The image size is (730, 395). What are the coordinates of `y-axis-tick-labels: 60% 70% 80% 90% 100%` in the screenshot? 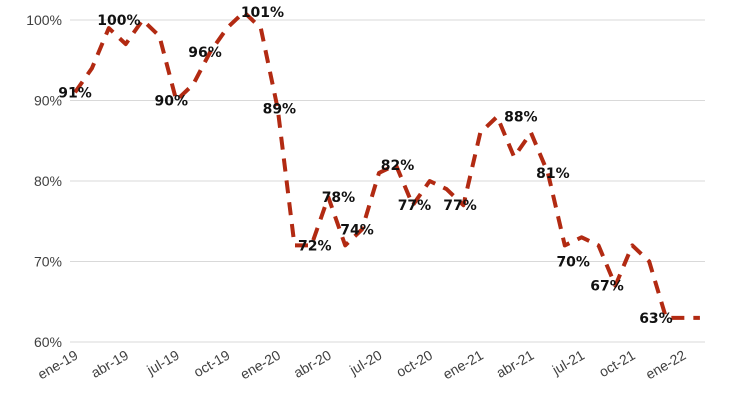 It's located at (44, 181).